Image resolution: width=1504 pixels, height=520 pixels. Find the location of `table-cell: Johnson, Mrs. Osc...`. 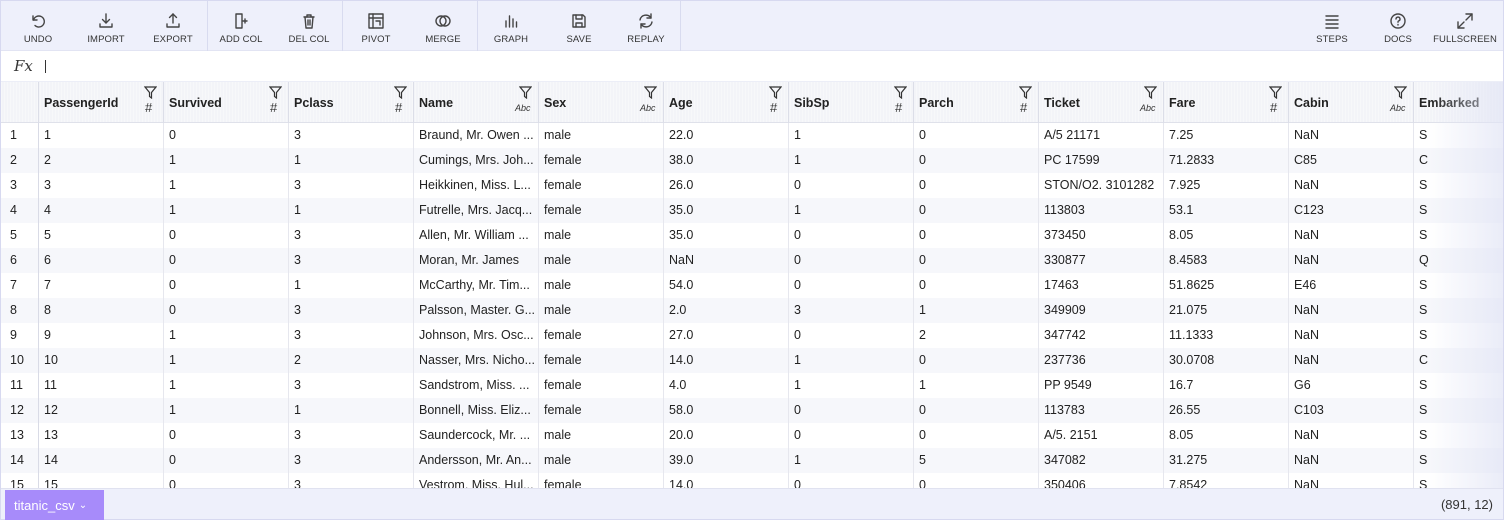

table-cell: Johnson, Mrs. Osc... is located at coordinates (476, 335).